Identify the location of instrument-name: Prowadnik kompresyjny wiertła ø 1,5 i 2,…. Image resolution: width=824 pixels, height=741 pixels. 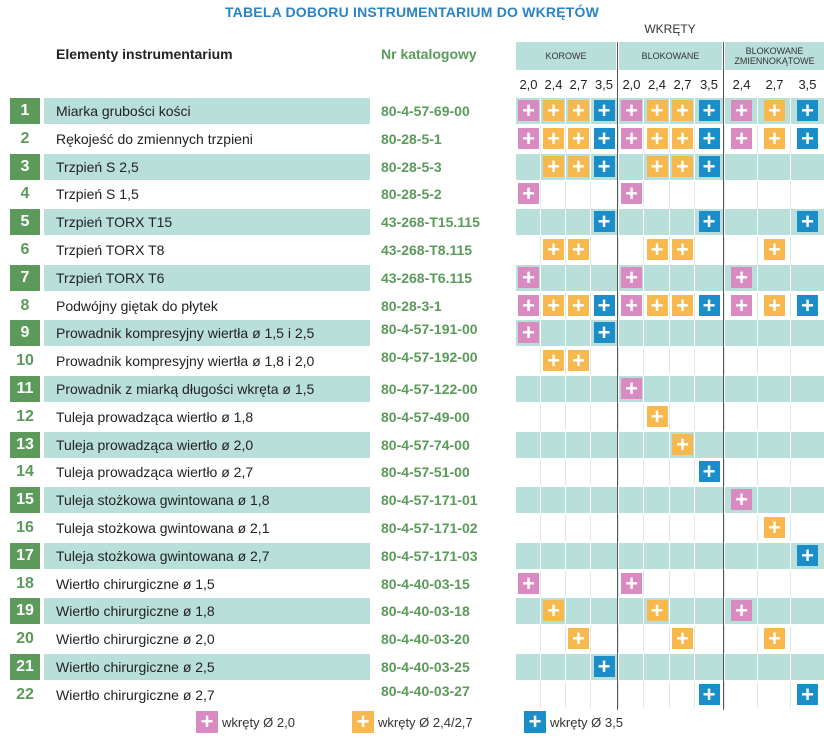
(185, 333).